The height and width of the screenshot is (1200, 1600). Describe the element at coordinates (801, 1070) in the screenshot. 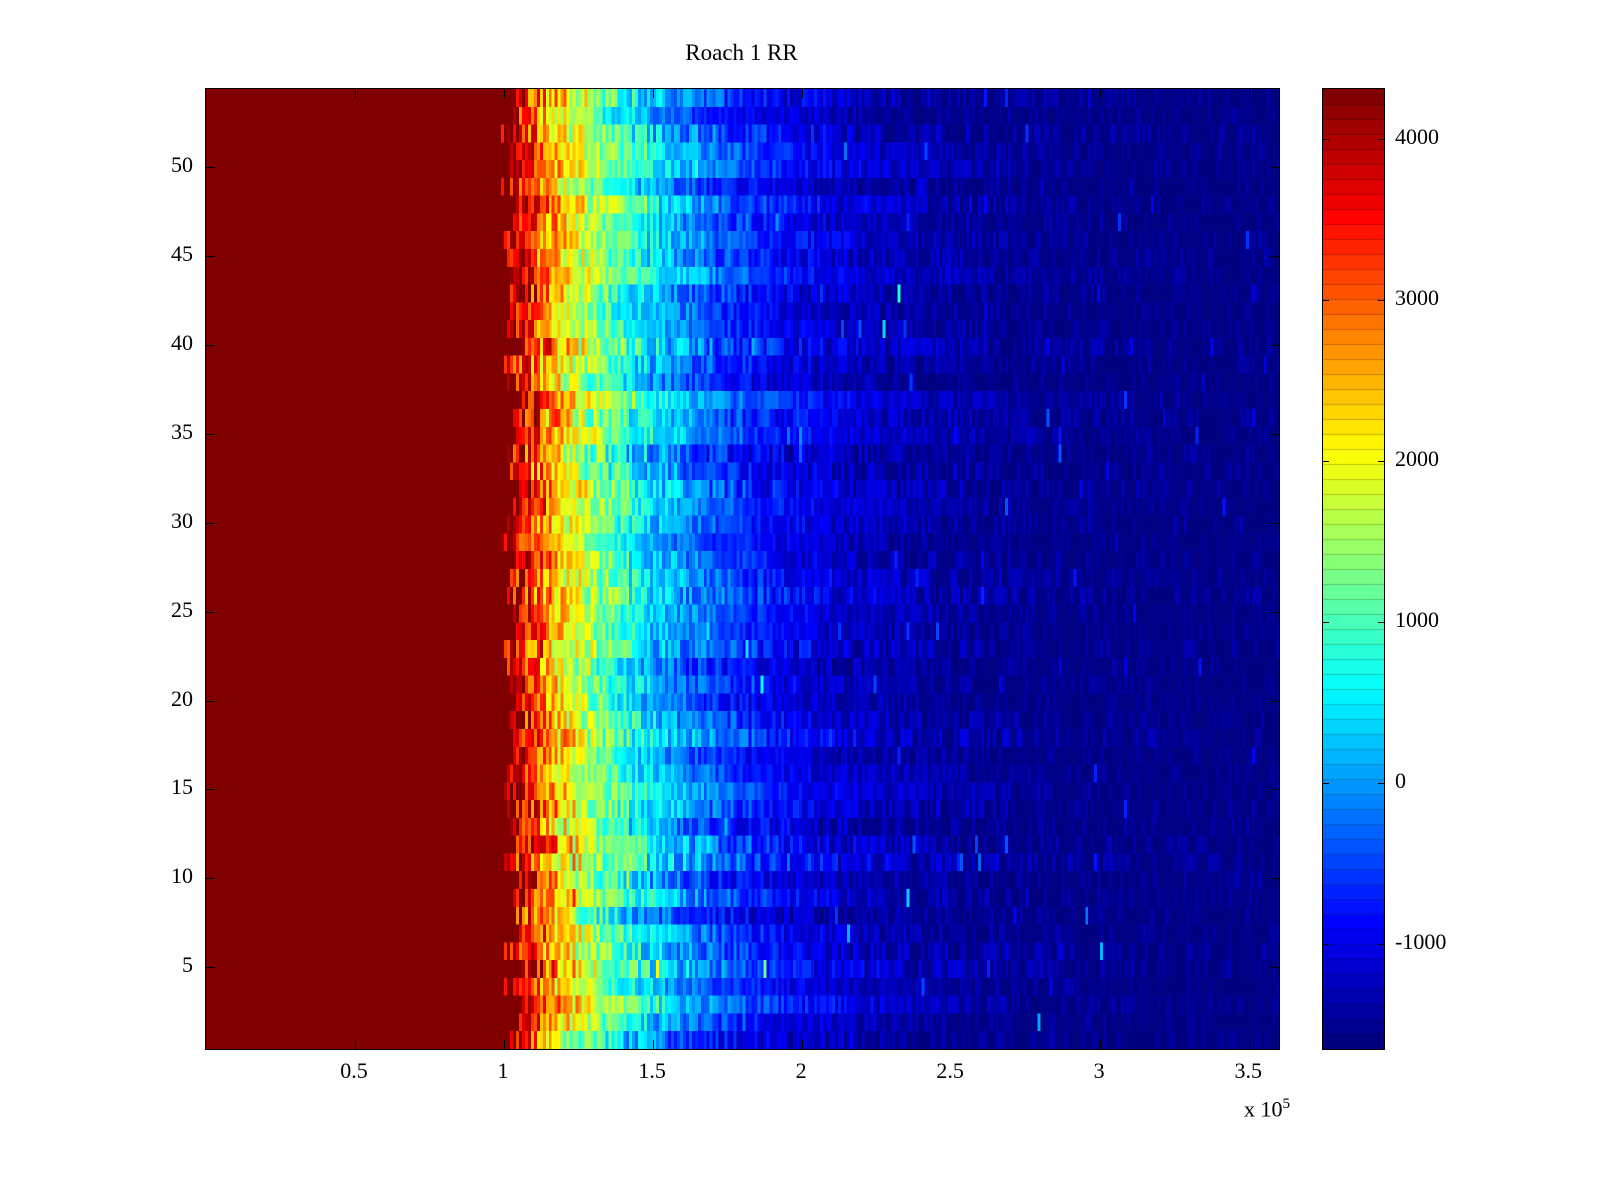

I see `x-tick-label: 2` at that location.